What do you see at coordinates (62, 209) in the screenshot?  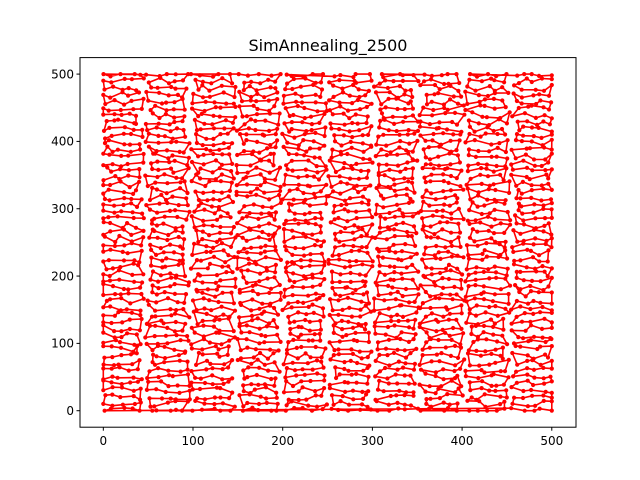 I see `y-tick-label: 300` at bounding box center [62, 209].